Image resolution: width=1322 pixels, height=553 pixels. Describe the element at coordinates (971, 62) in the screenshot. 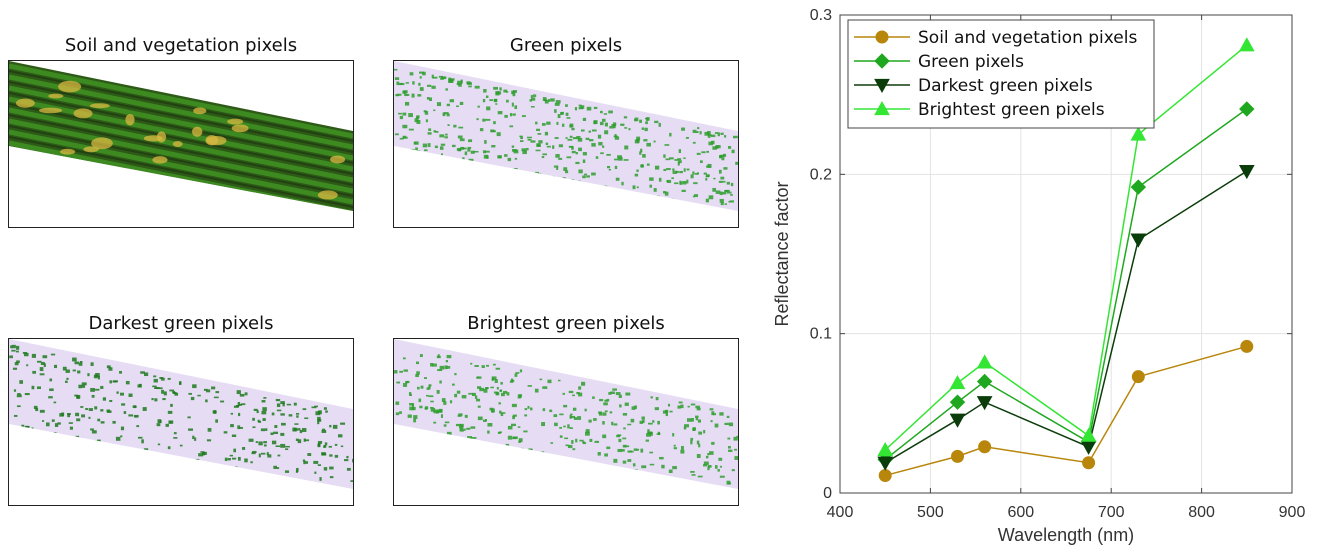

I see `legend-label: Green pixels` at that location.